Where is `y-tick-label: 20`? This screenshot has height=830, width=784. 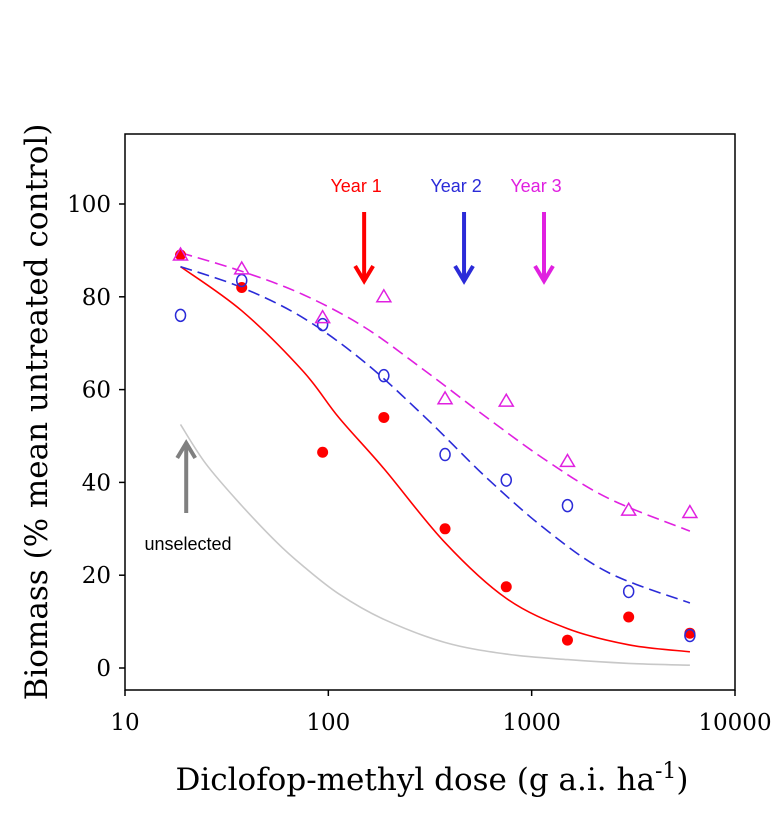 y-tick-label: 20 is located at coordinates (96, 576).